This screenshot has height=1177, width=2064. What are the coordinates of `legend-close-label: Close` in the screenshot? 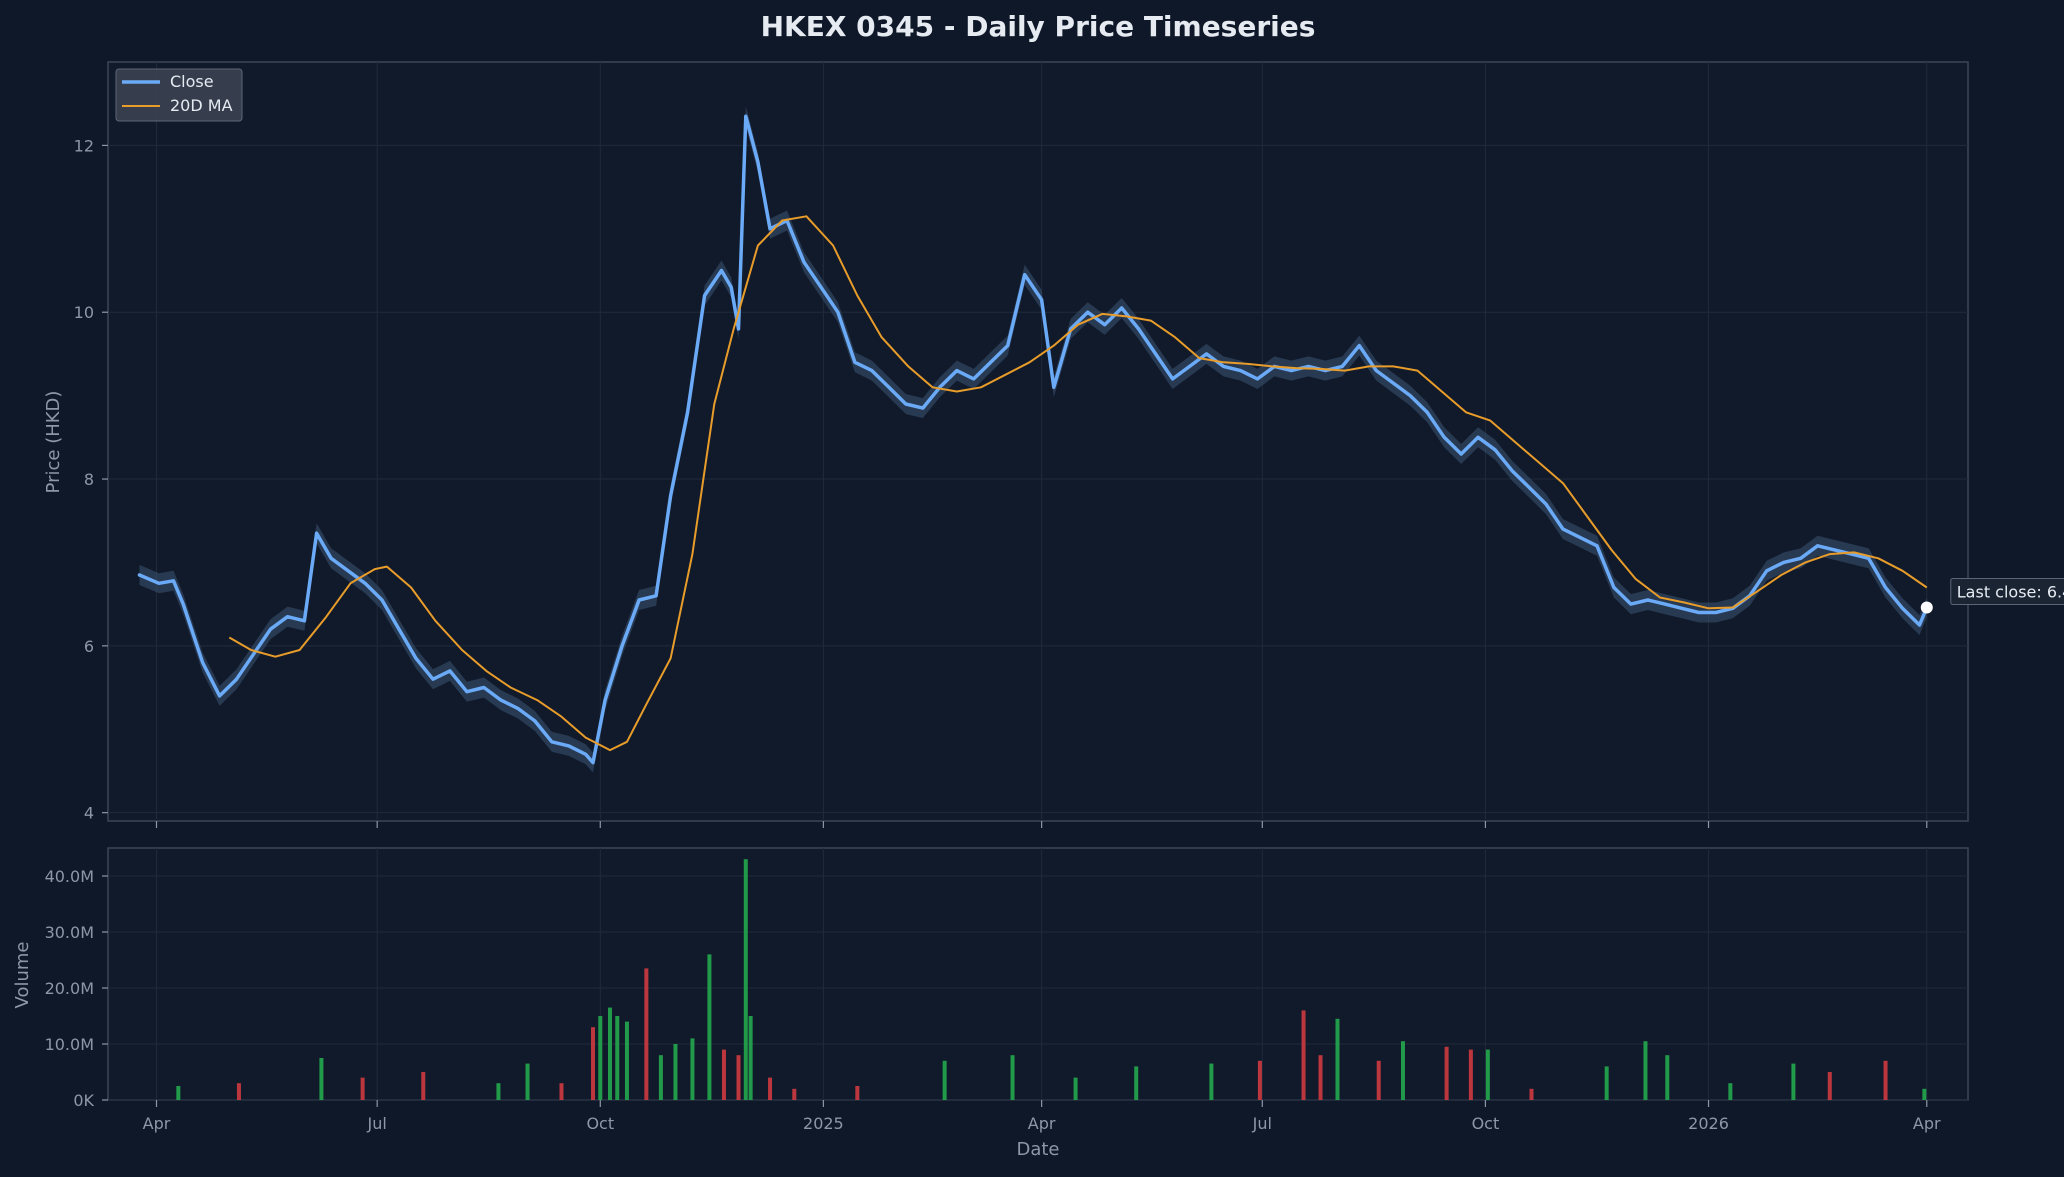 It's located at (192, 81).